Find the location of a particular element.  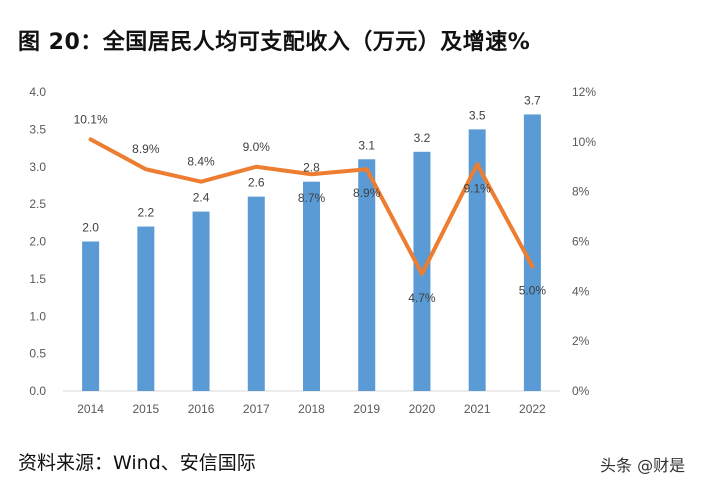

x-tick-label: 2018 is located at coordinates (311, 409).